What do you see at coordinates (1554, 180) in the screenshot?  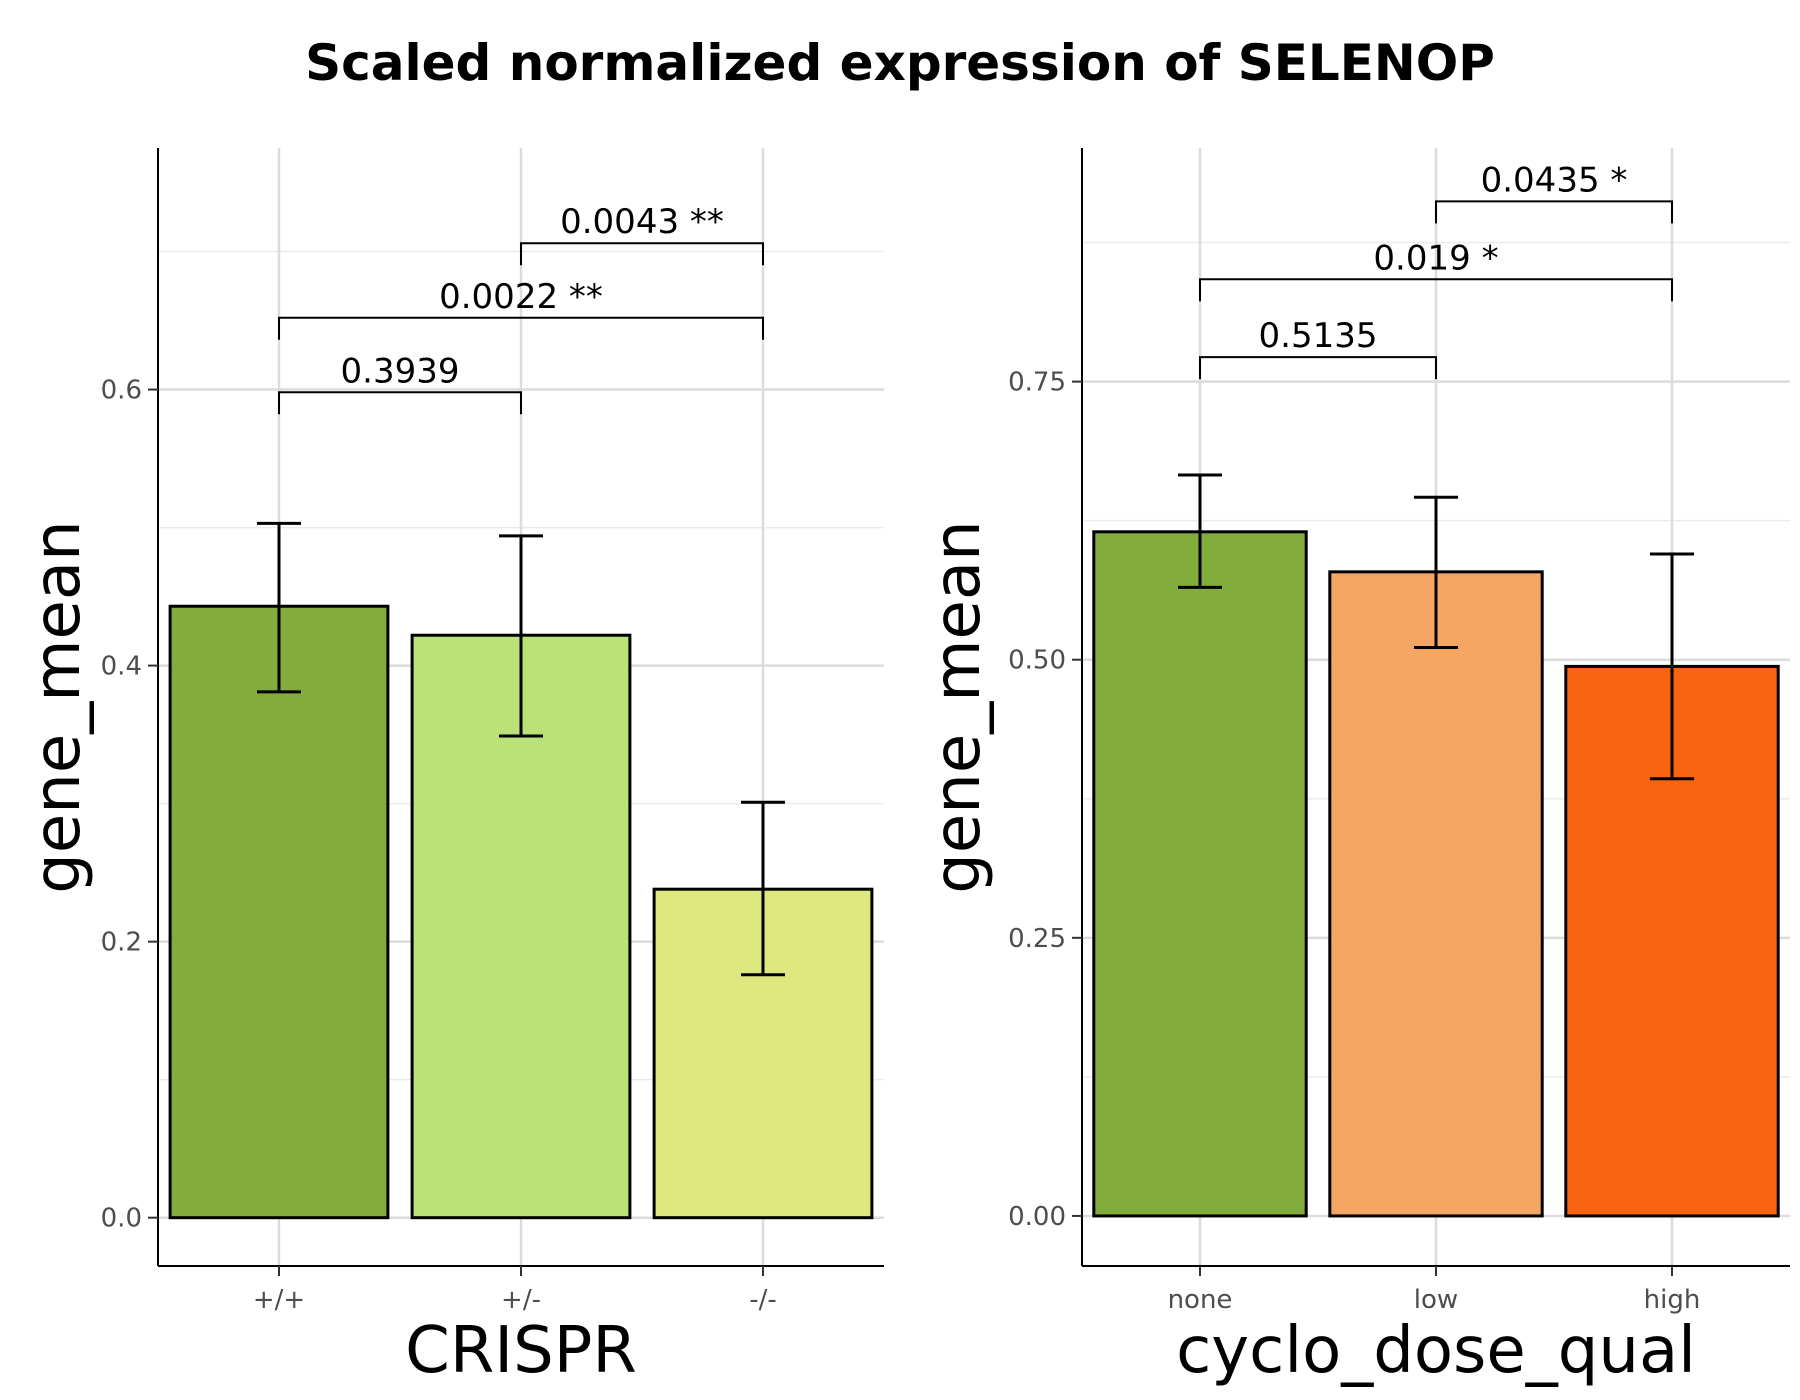 I see `p-value-label: 0.0435 *` at bounding box center [1554, 180].